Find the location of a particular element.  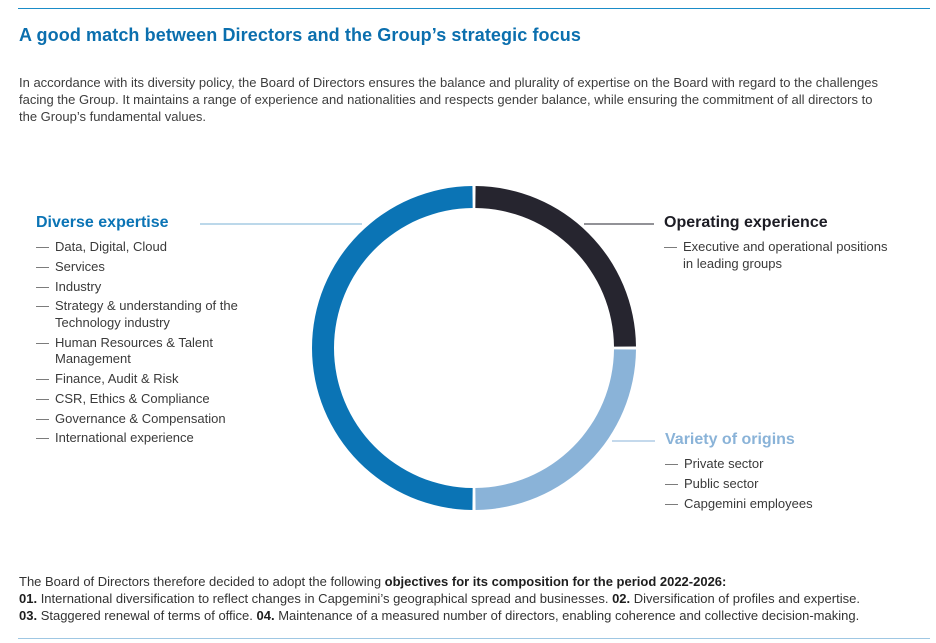

donut-segment-operating-experience is located at coordinates (555, 266).